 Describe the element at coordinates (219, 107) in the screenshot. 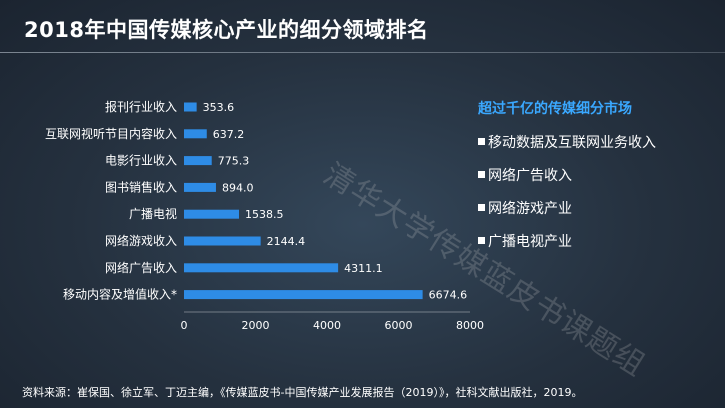

I see `value-label: 353.6` at that location.